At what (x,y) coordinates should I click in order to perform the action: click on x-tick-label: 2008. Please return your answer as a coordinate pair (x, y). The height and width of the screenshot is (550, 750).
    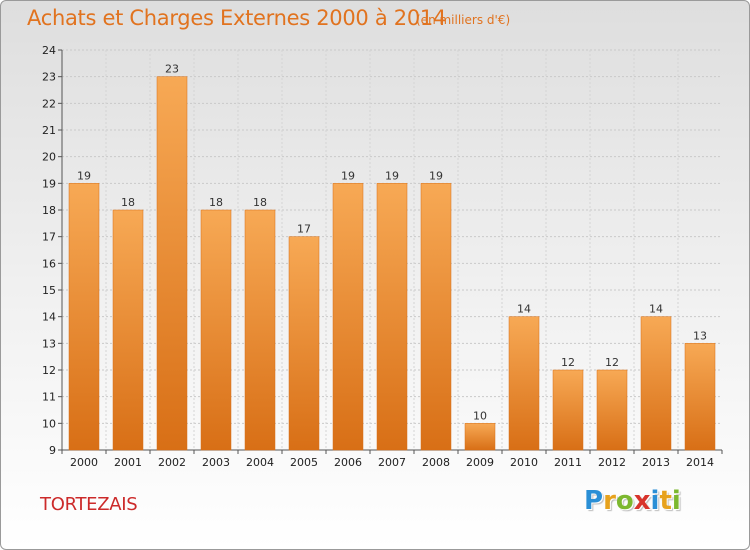
    Looking at the image, I should click on (436, 462).